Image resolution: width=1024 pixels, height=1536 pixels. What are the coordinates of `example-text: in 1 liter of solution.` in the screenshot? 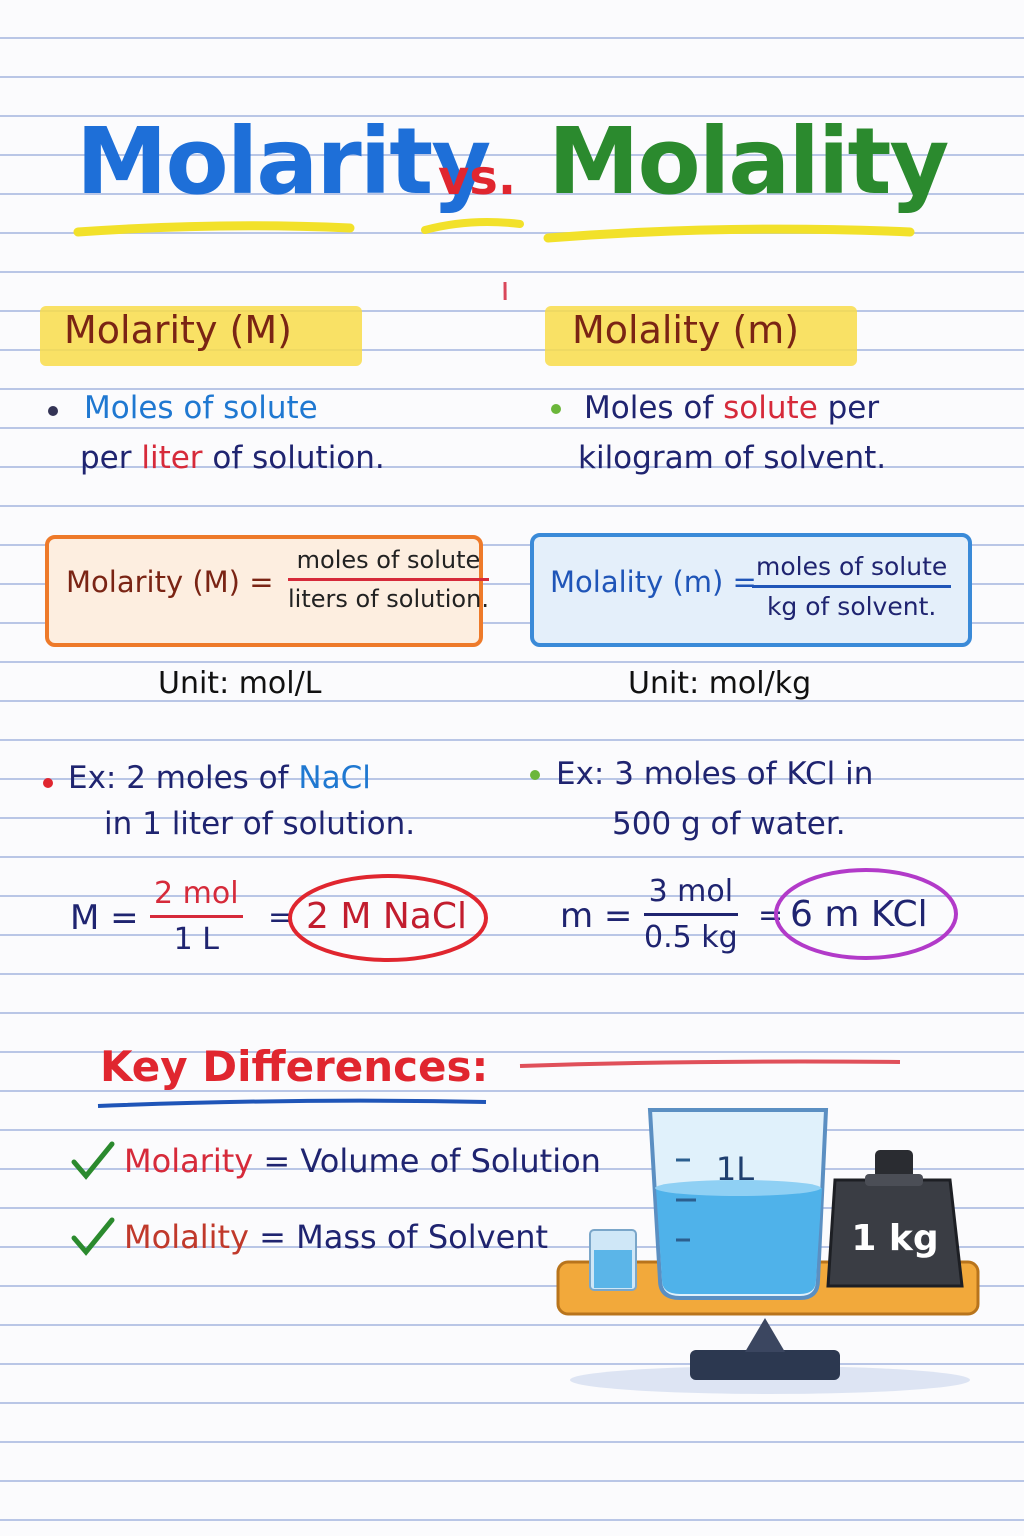 It's located at (260, 824).